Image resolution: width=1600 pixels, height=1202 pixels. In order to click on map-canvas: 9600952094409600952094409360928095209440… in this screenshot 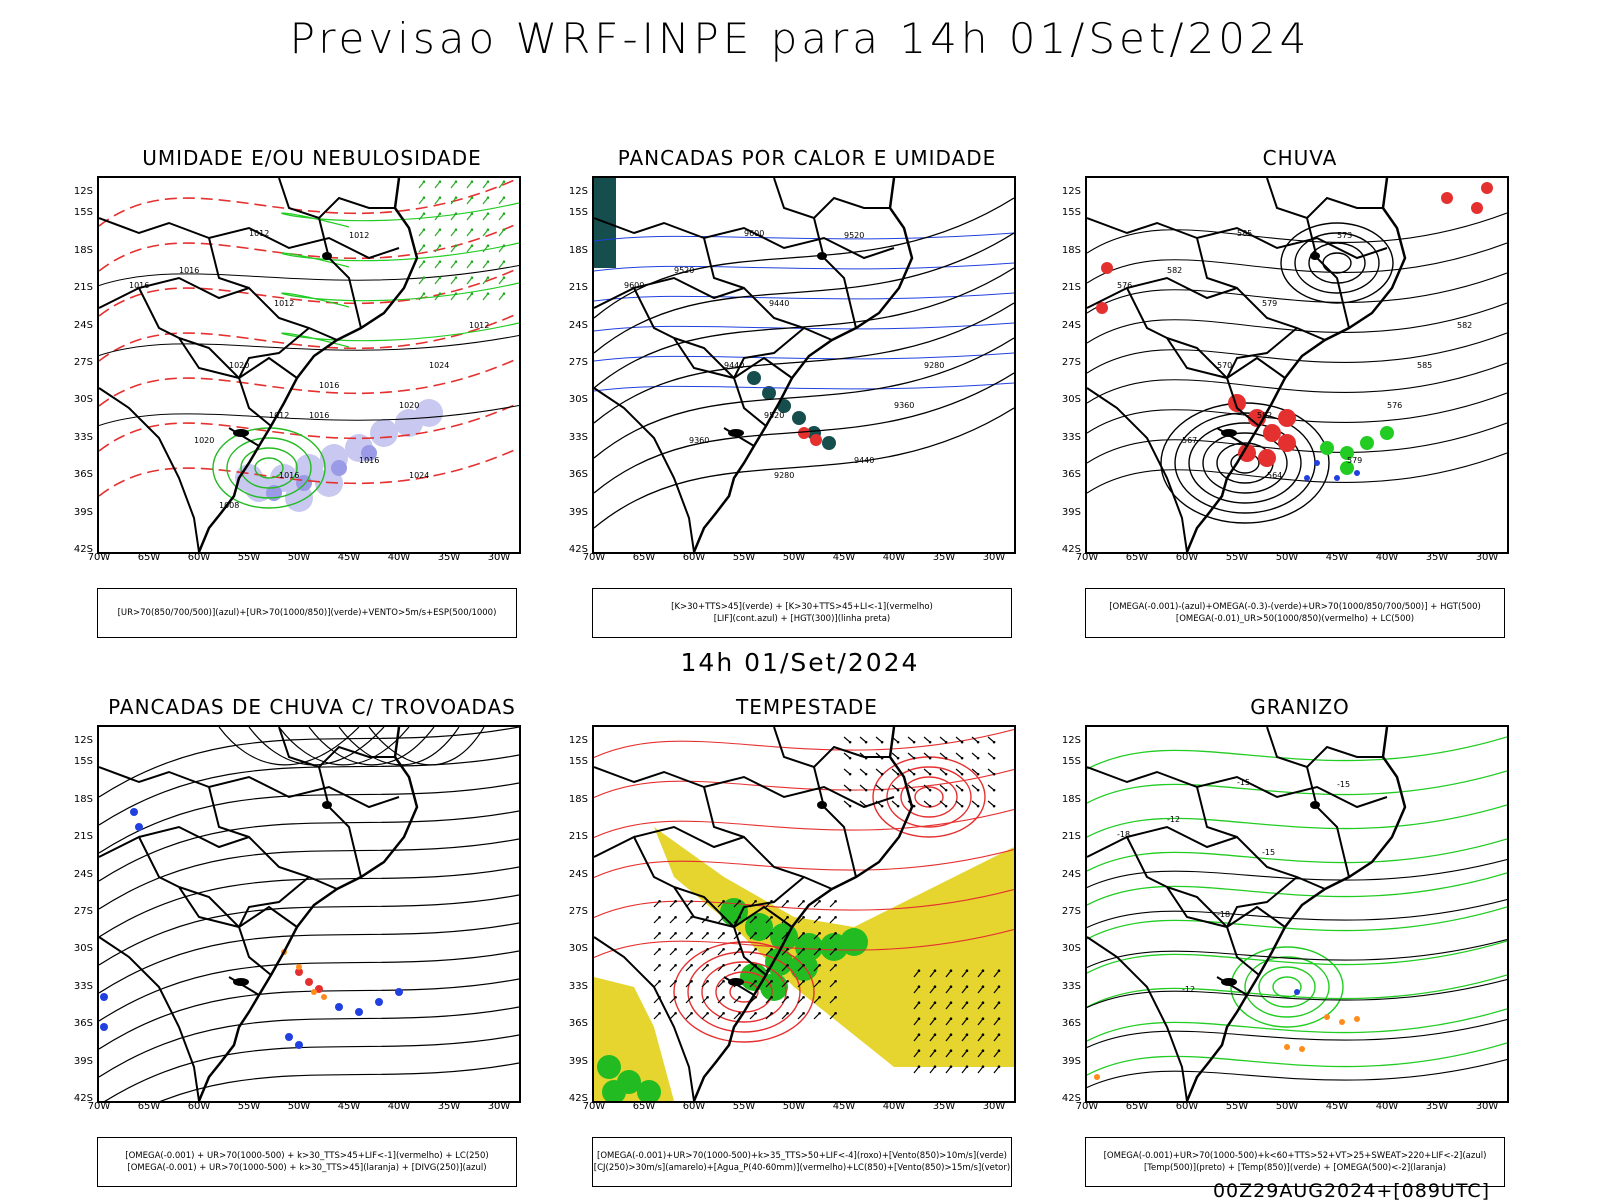, I will do `click(804, 365)`.